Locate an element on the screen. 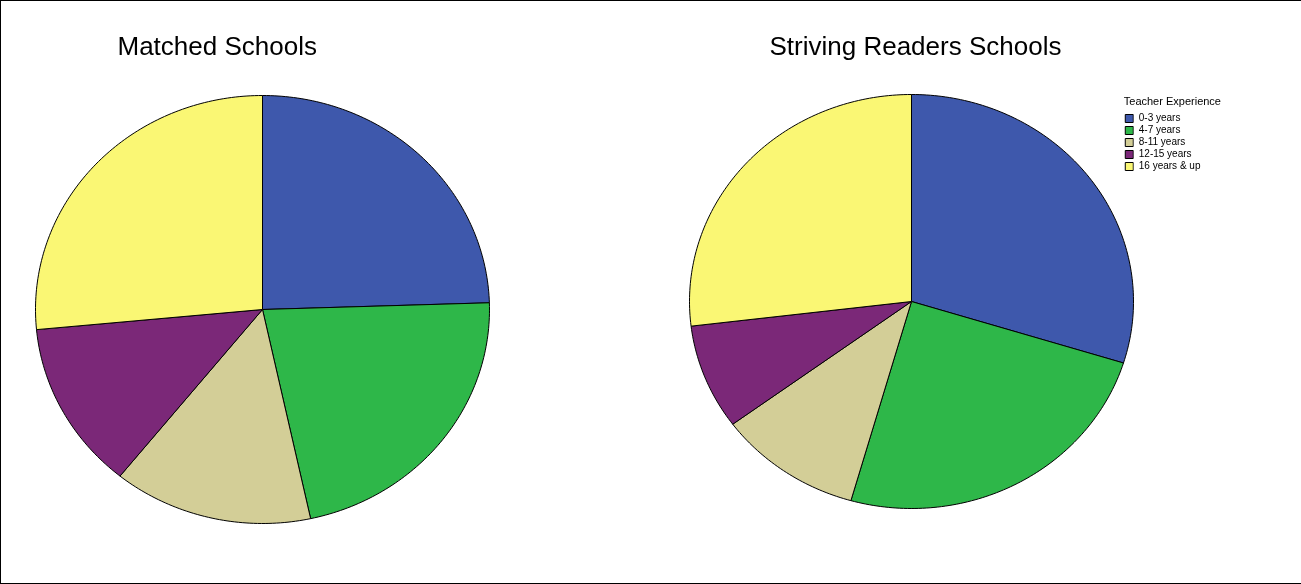 This screenshot has width=1301, height=584. chart-title: Matched Schools is located at coordinates (217, 45).